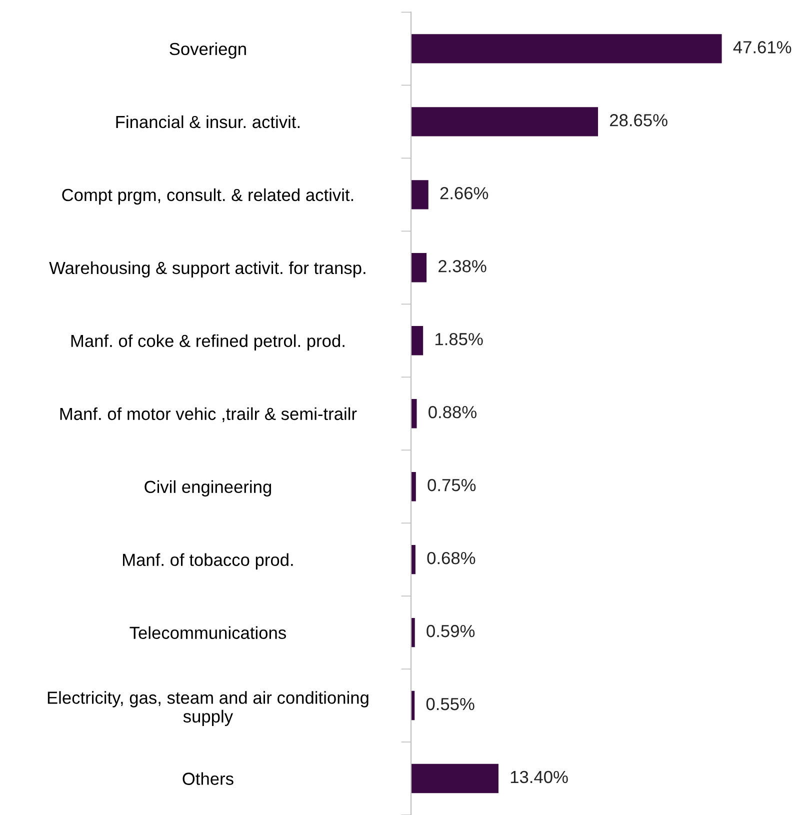 The height and width of the screenshot is (815, 795). Describe the element at coordinates (208, 488) in the screenshot. I see `y-tick-label: Civil engineering` at that location.